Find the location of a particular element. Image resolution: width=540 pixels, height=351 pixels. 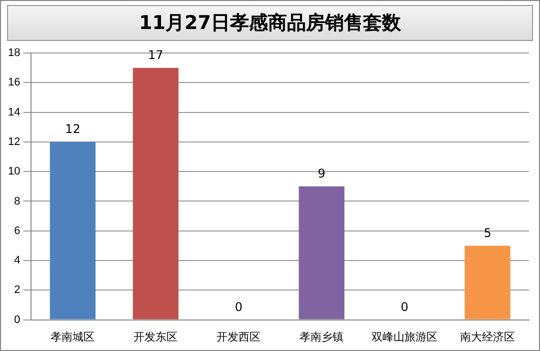

y-tick-label: 0 is located at coordinates (17, 320).